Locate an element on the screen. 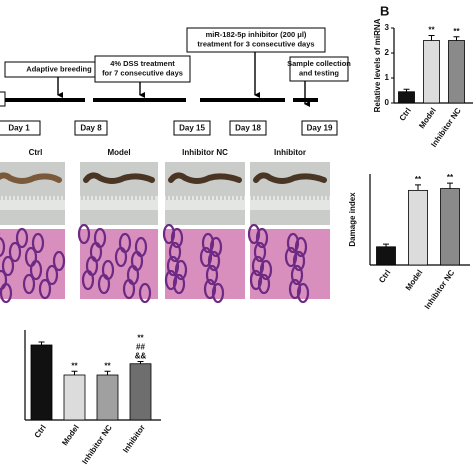 The width and height of the screenshot is (474, 474). event-text: 4% DSS treatment is located at coordinates (142, 63).